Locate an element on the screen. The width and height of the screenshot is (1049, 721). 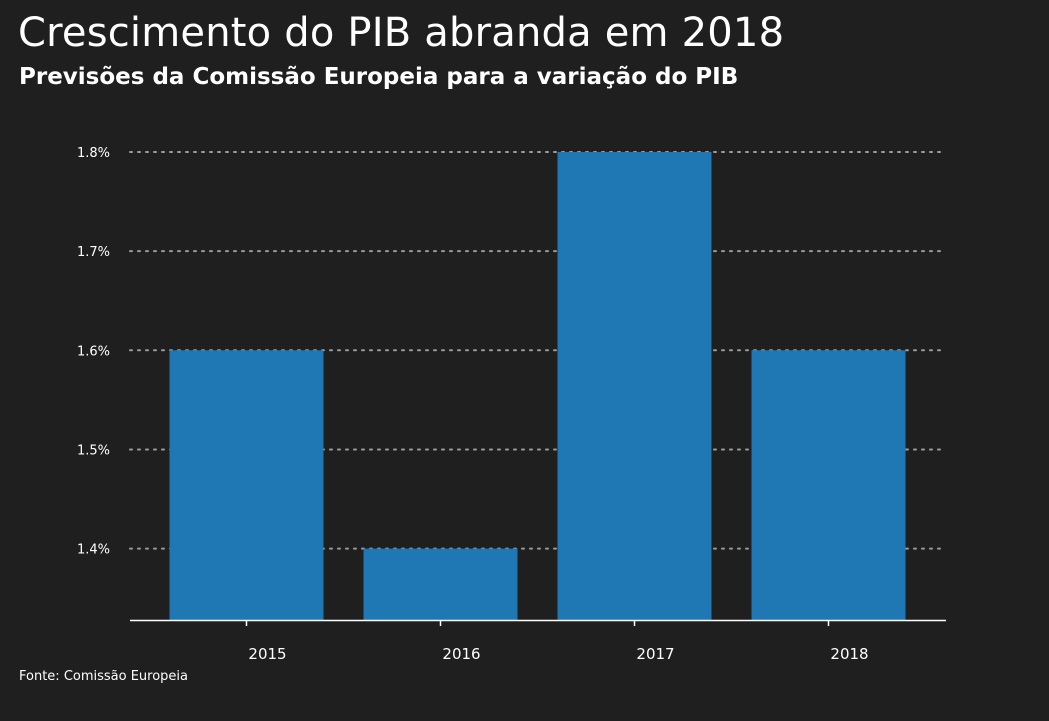
x-tick-label: 2018 is located at coordinates (849, 654).